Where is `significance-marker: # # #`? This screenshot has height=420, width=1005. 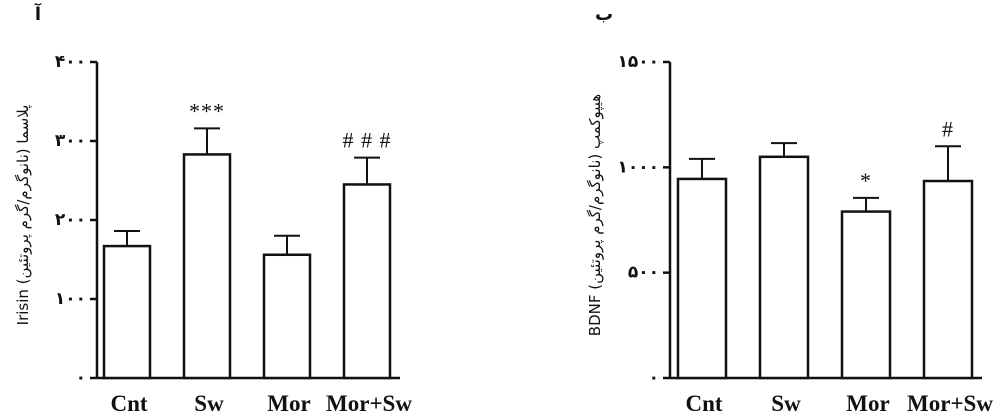 significance-marker: # # # is located at coordinates (367, 140).